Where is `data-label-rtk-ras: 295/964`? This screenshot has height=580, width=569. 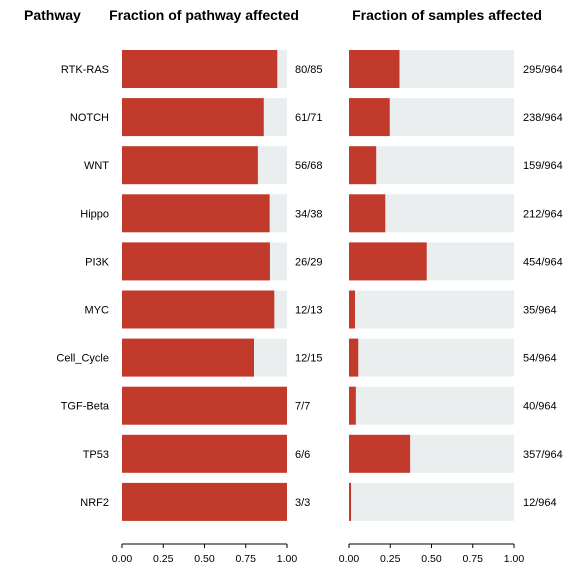
data-label-rtk-ras: 295/964 is located at coordinates (543, 70).